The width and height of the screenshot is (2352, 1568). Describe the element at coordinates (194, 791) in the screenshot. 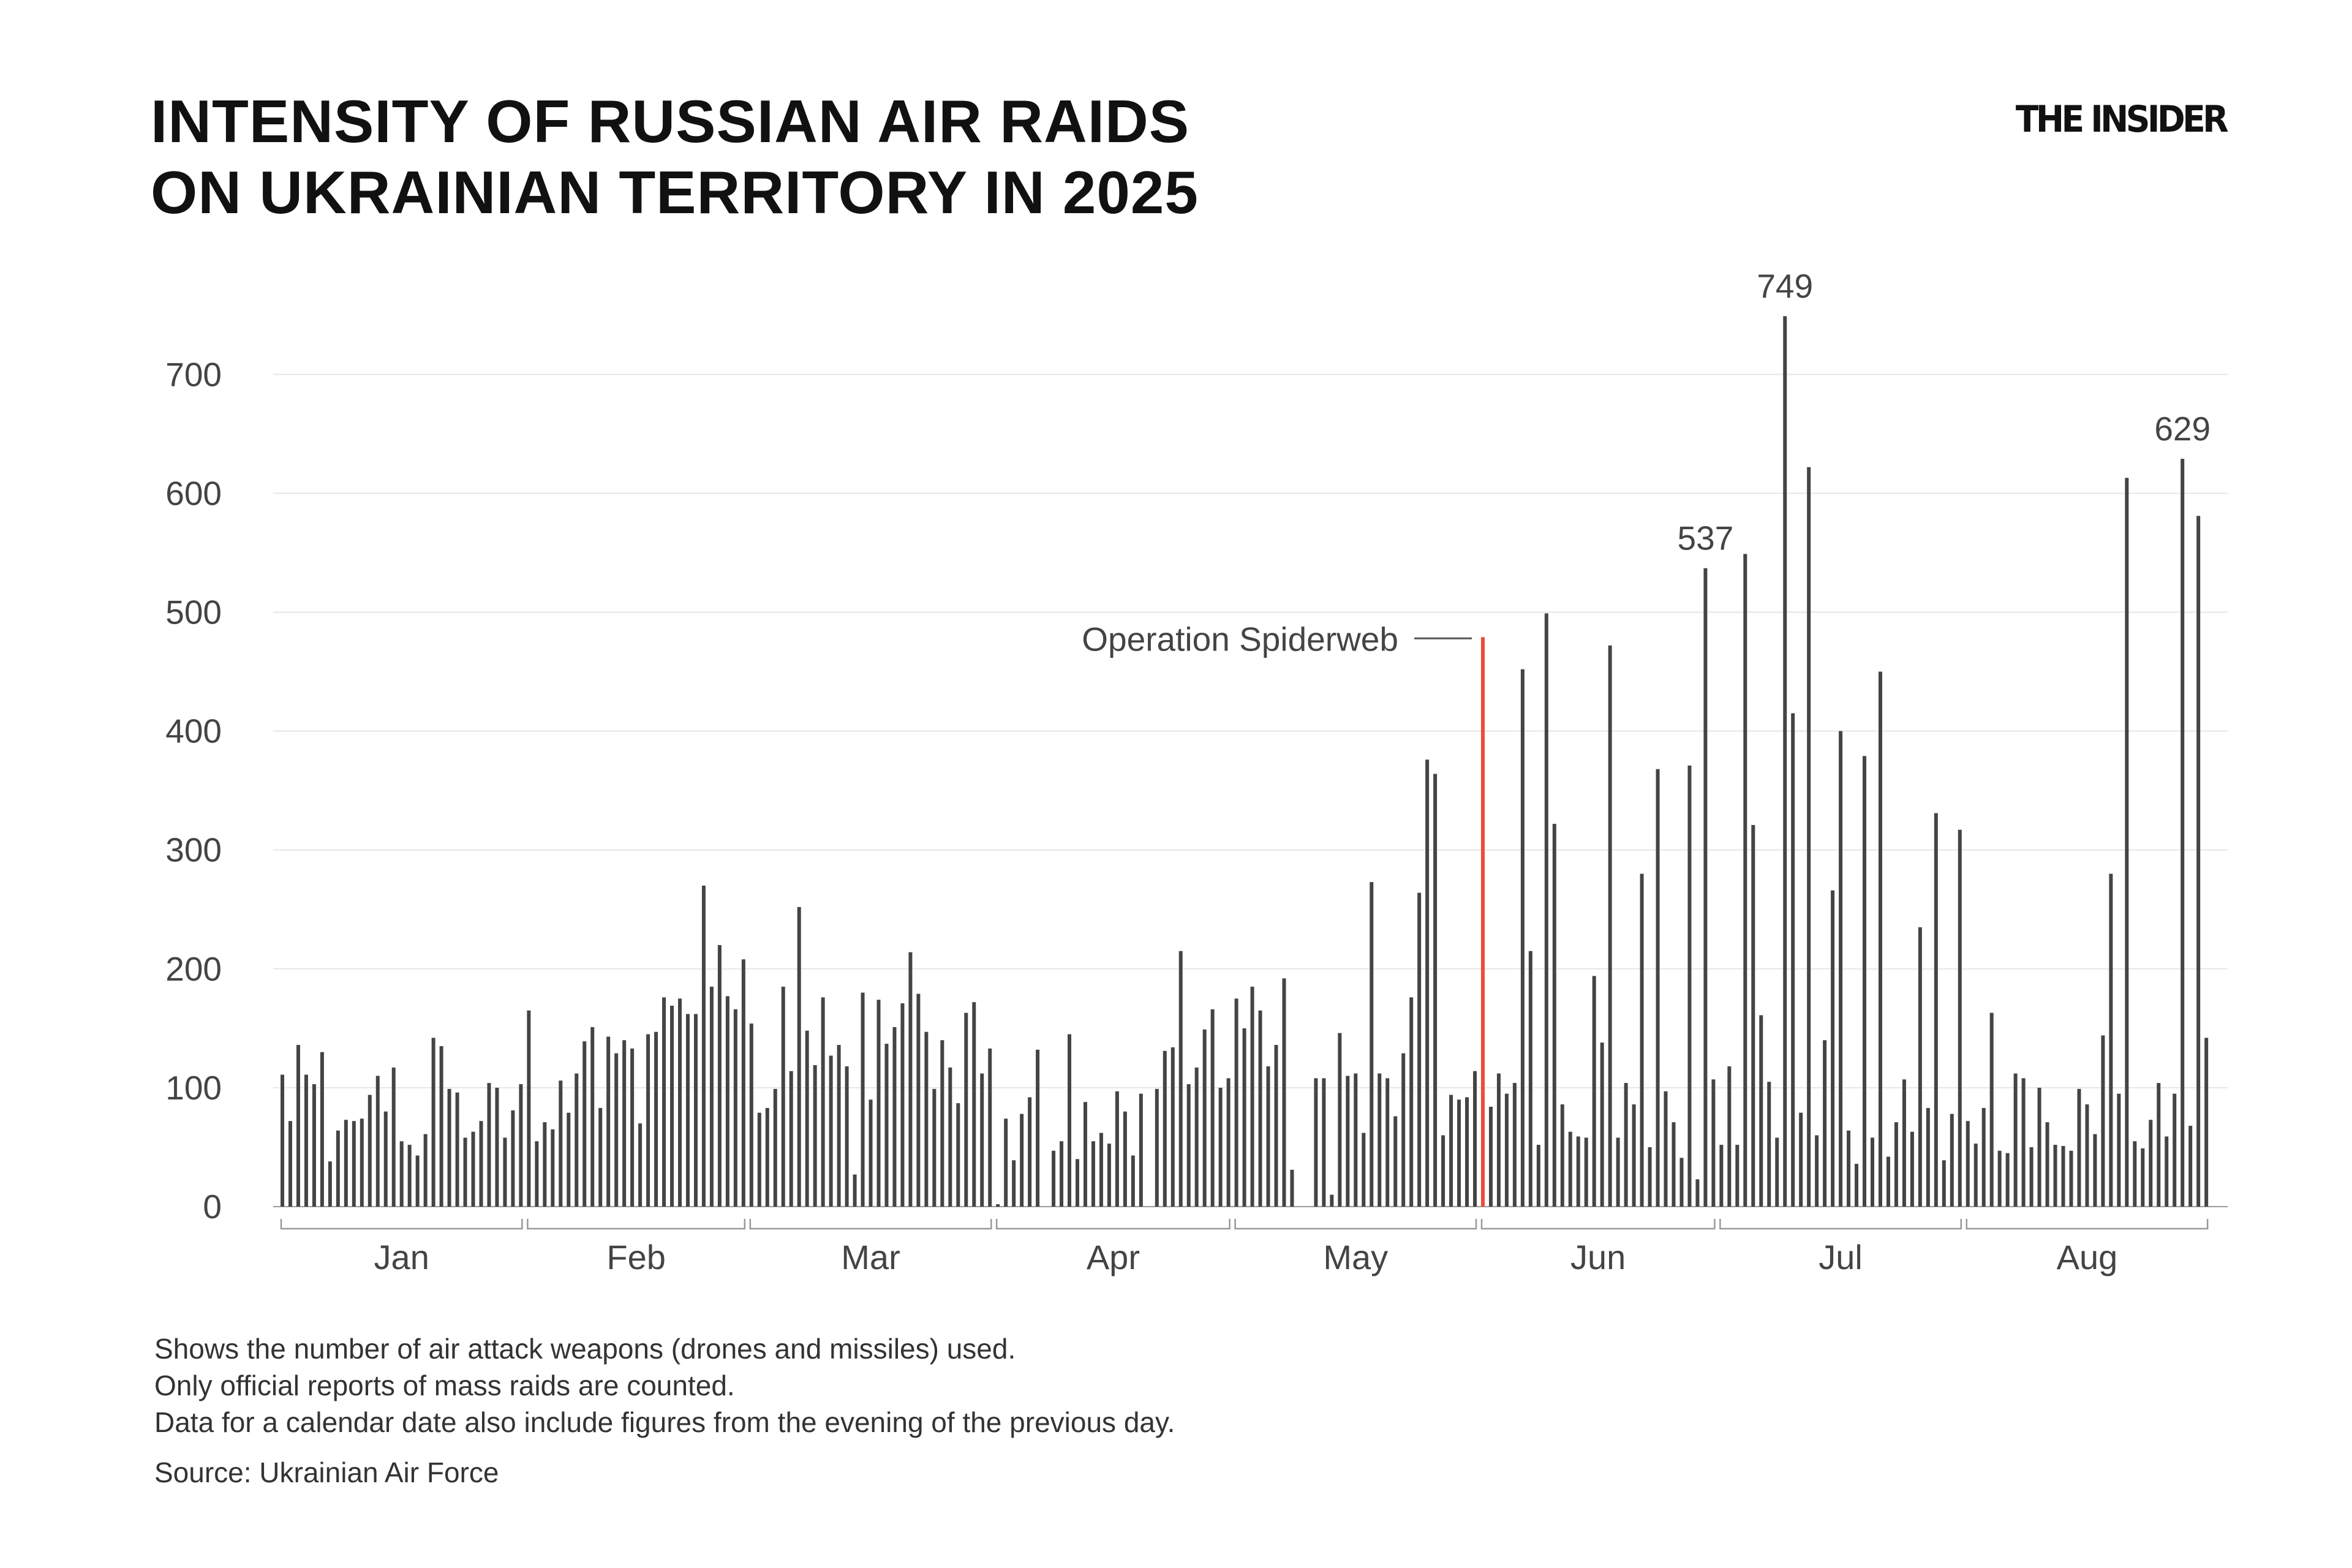

I see `y-axis-ticks: 0 100 200 300 400 500 600 700` at that location.